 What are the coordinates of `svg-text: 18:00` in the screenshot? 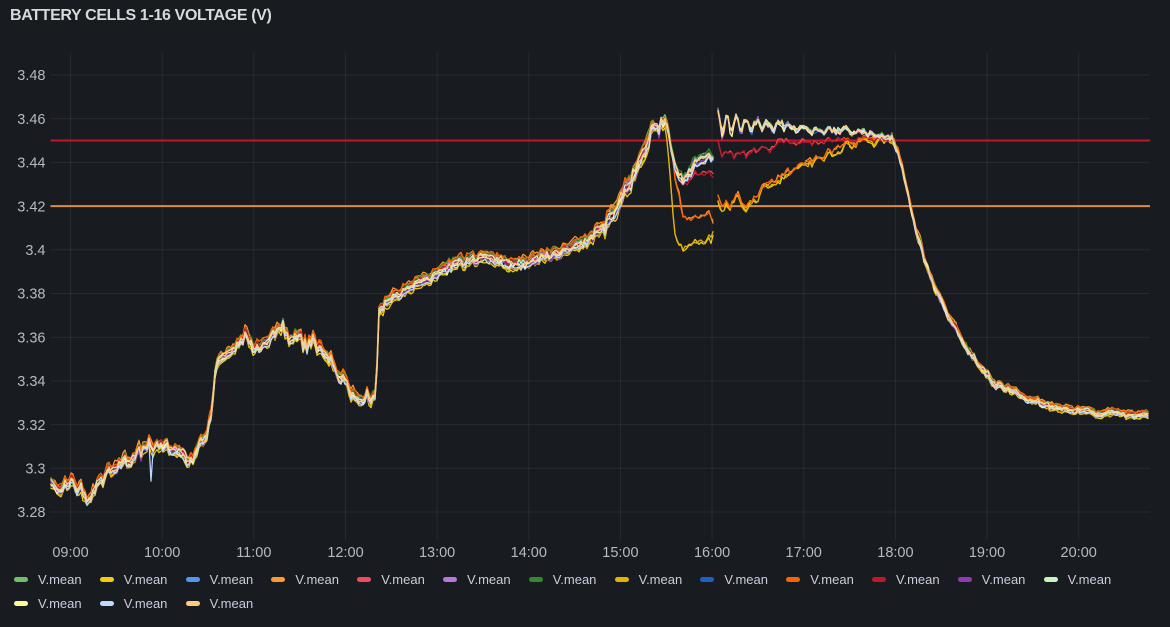 It's located at (895, 553).